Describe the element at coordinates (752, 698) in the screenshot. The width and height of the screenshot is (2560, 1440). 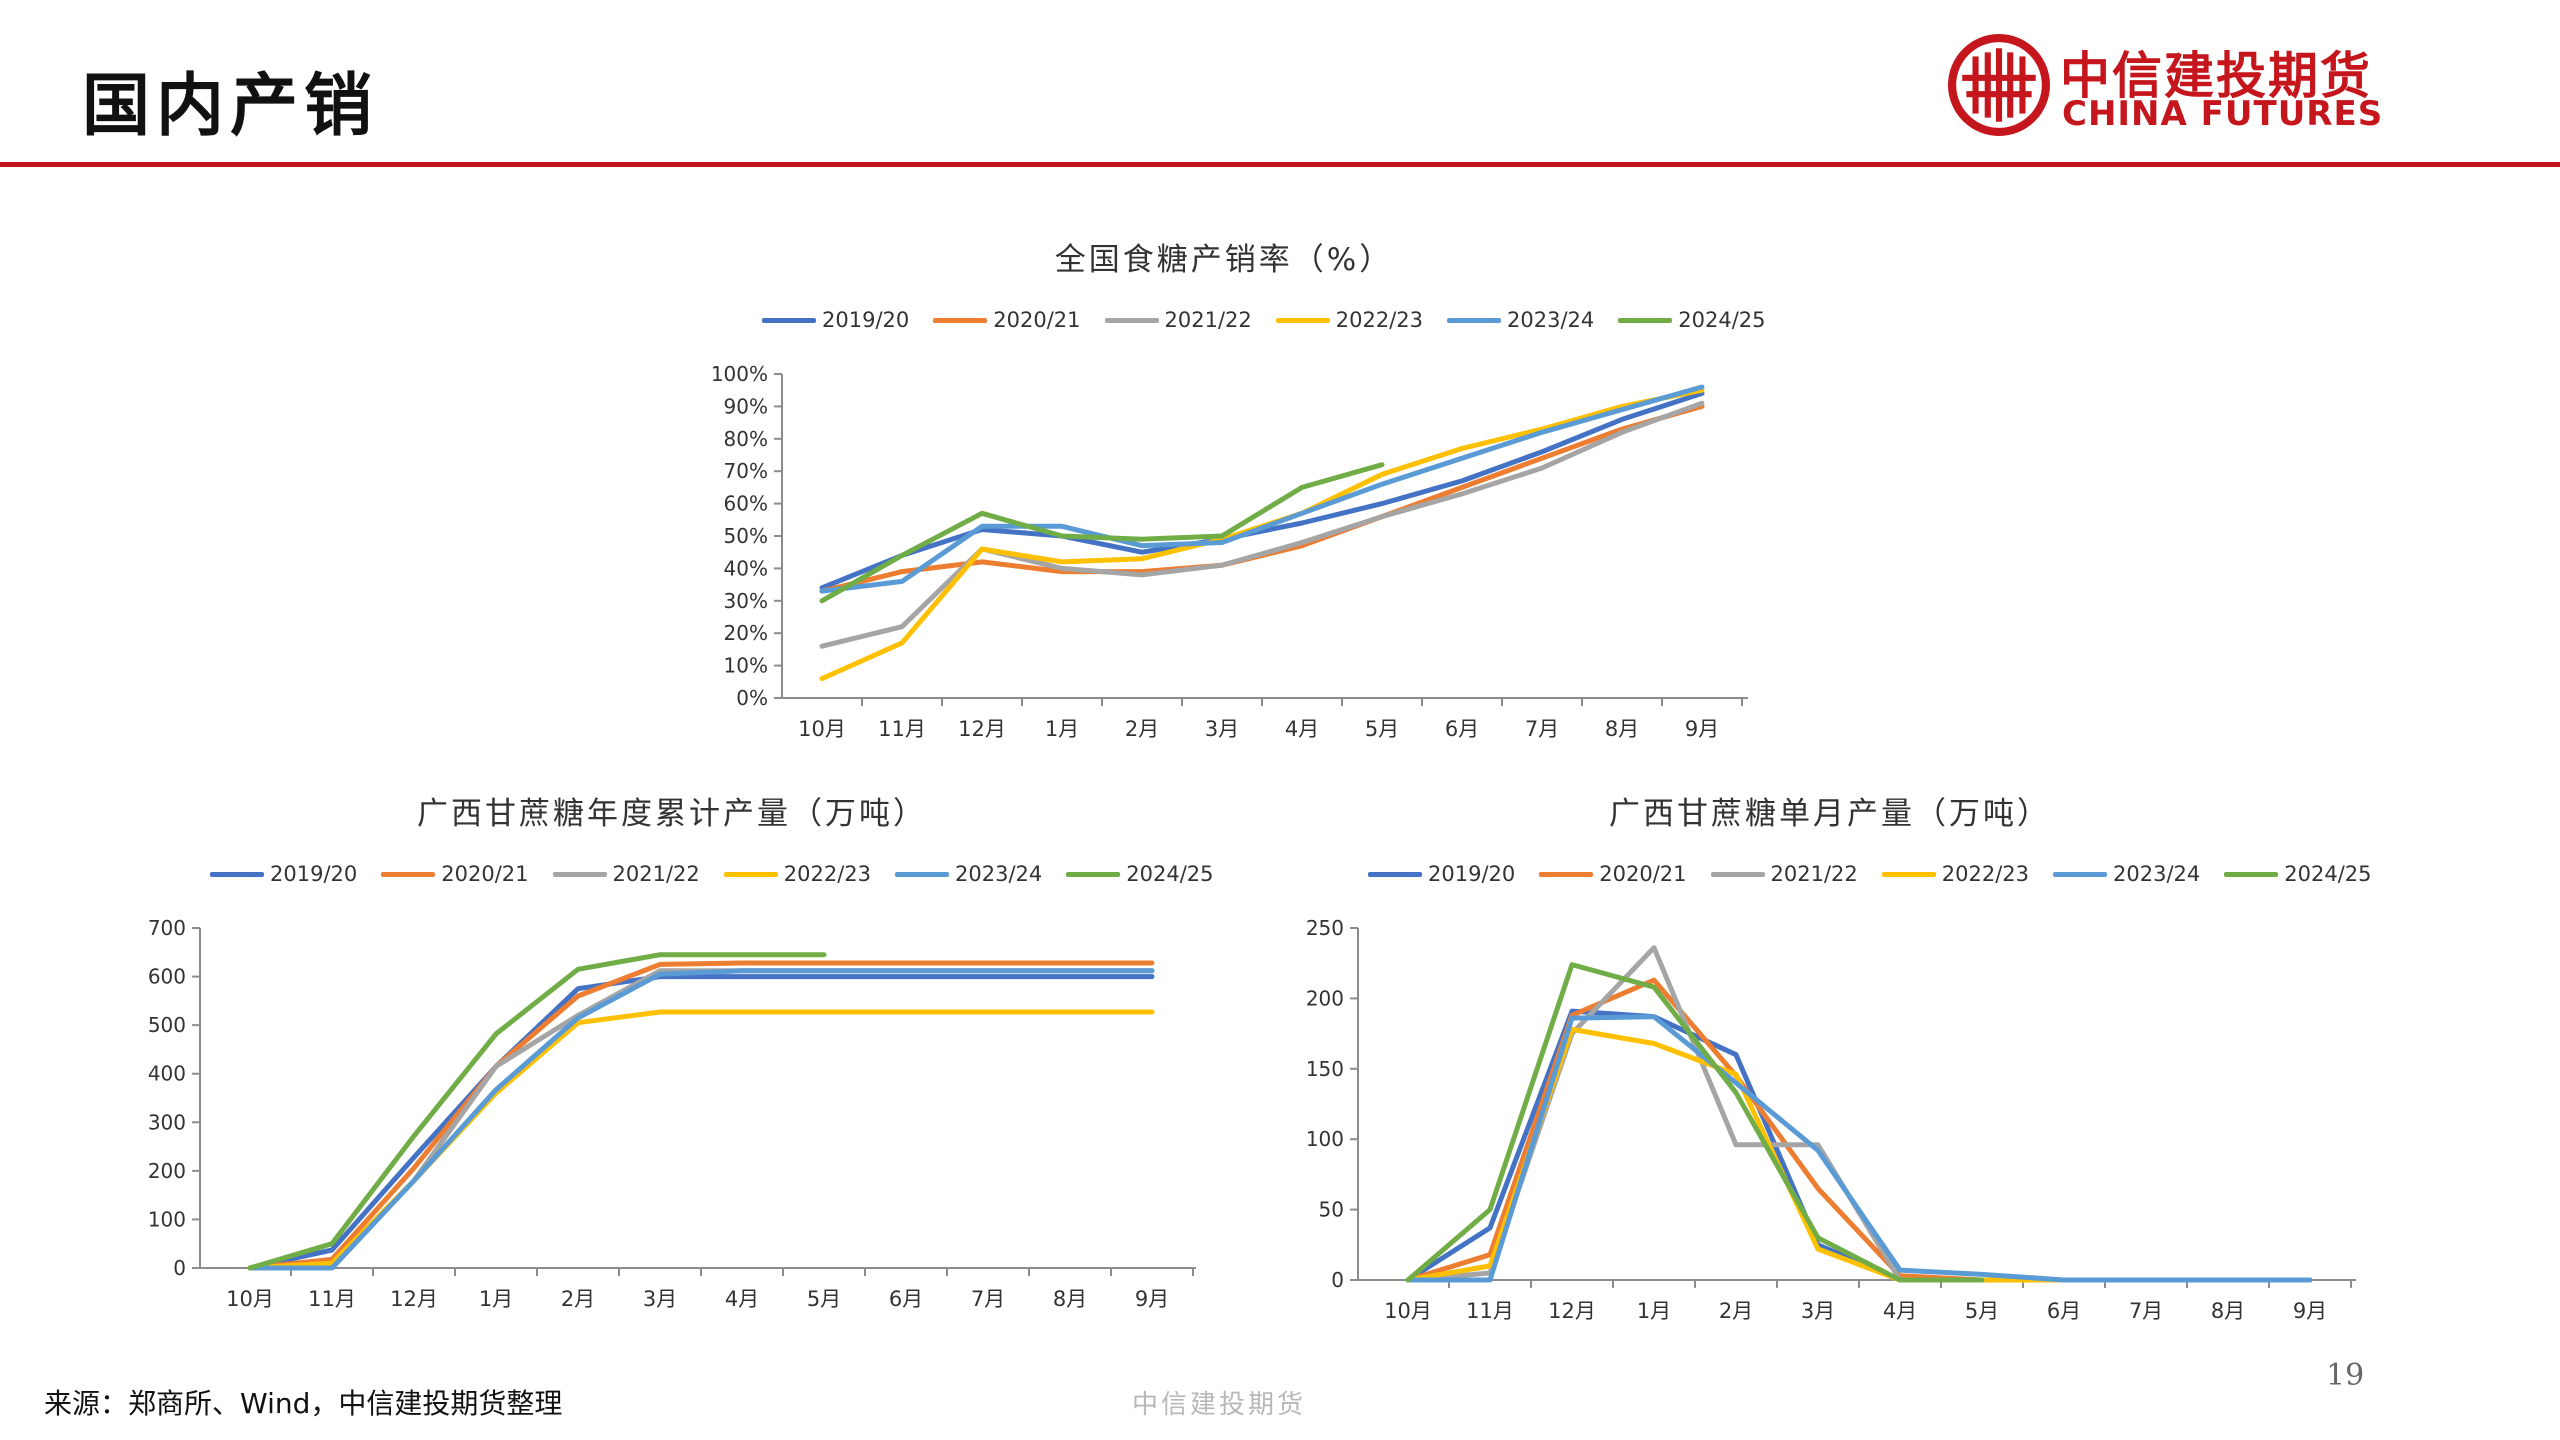
I see `y-tick-label: 0%` at that location.